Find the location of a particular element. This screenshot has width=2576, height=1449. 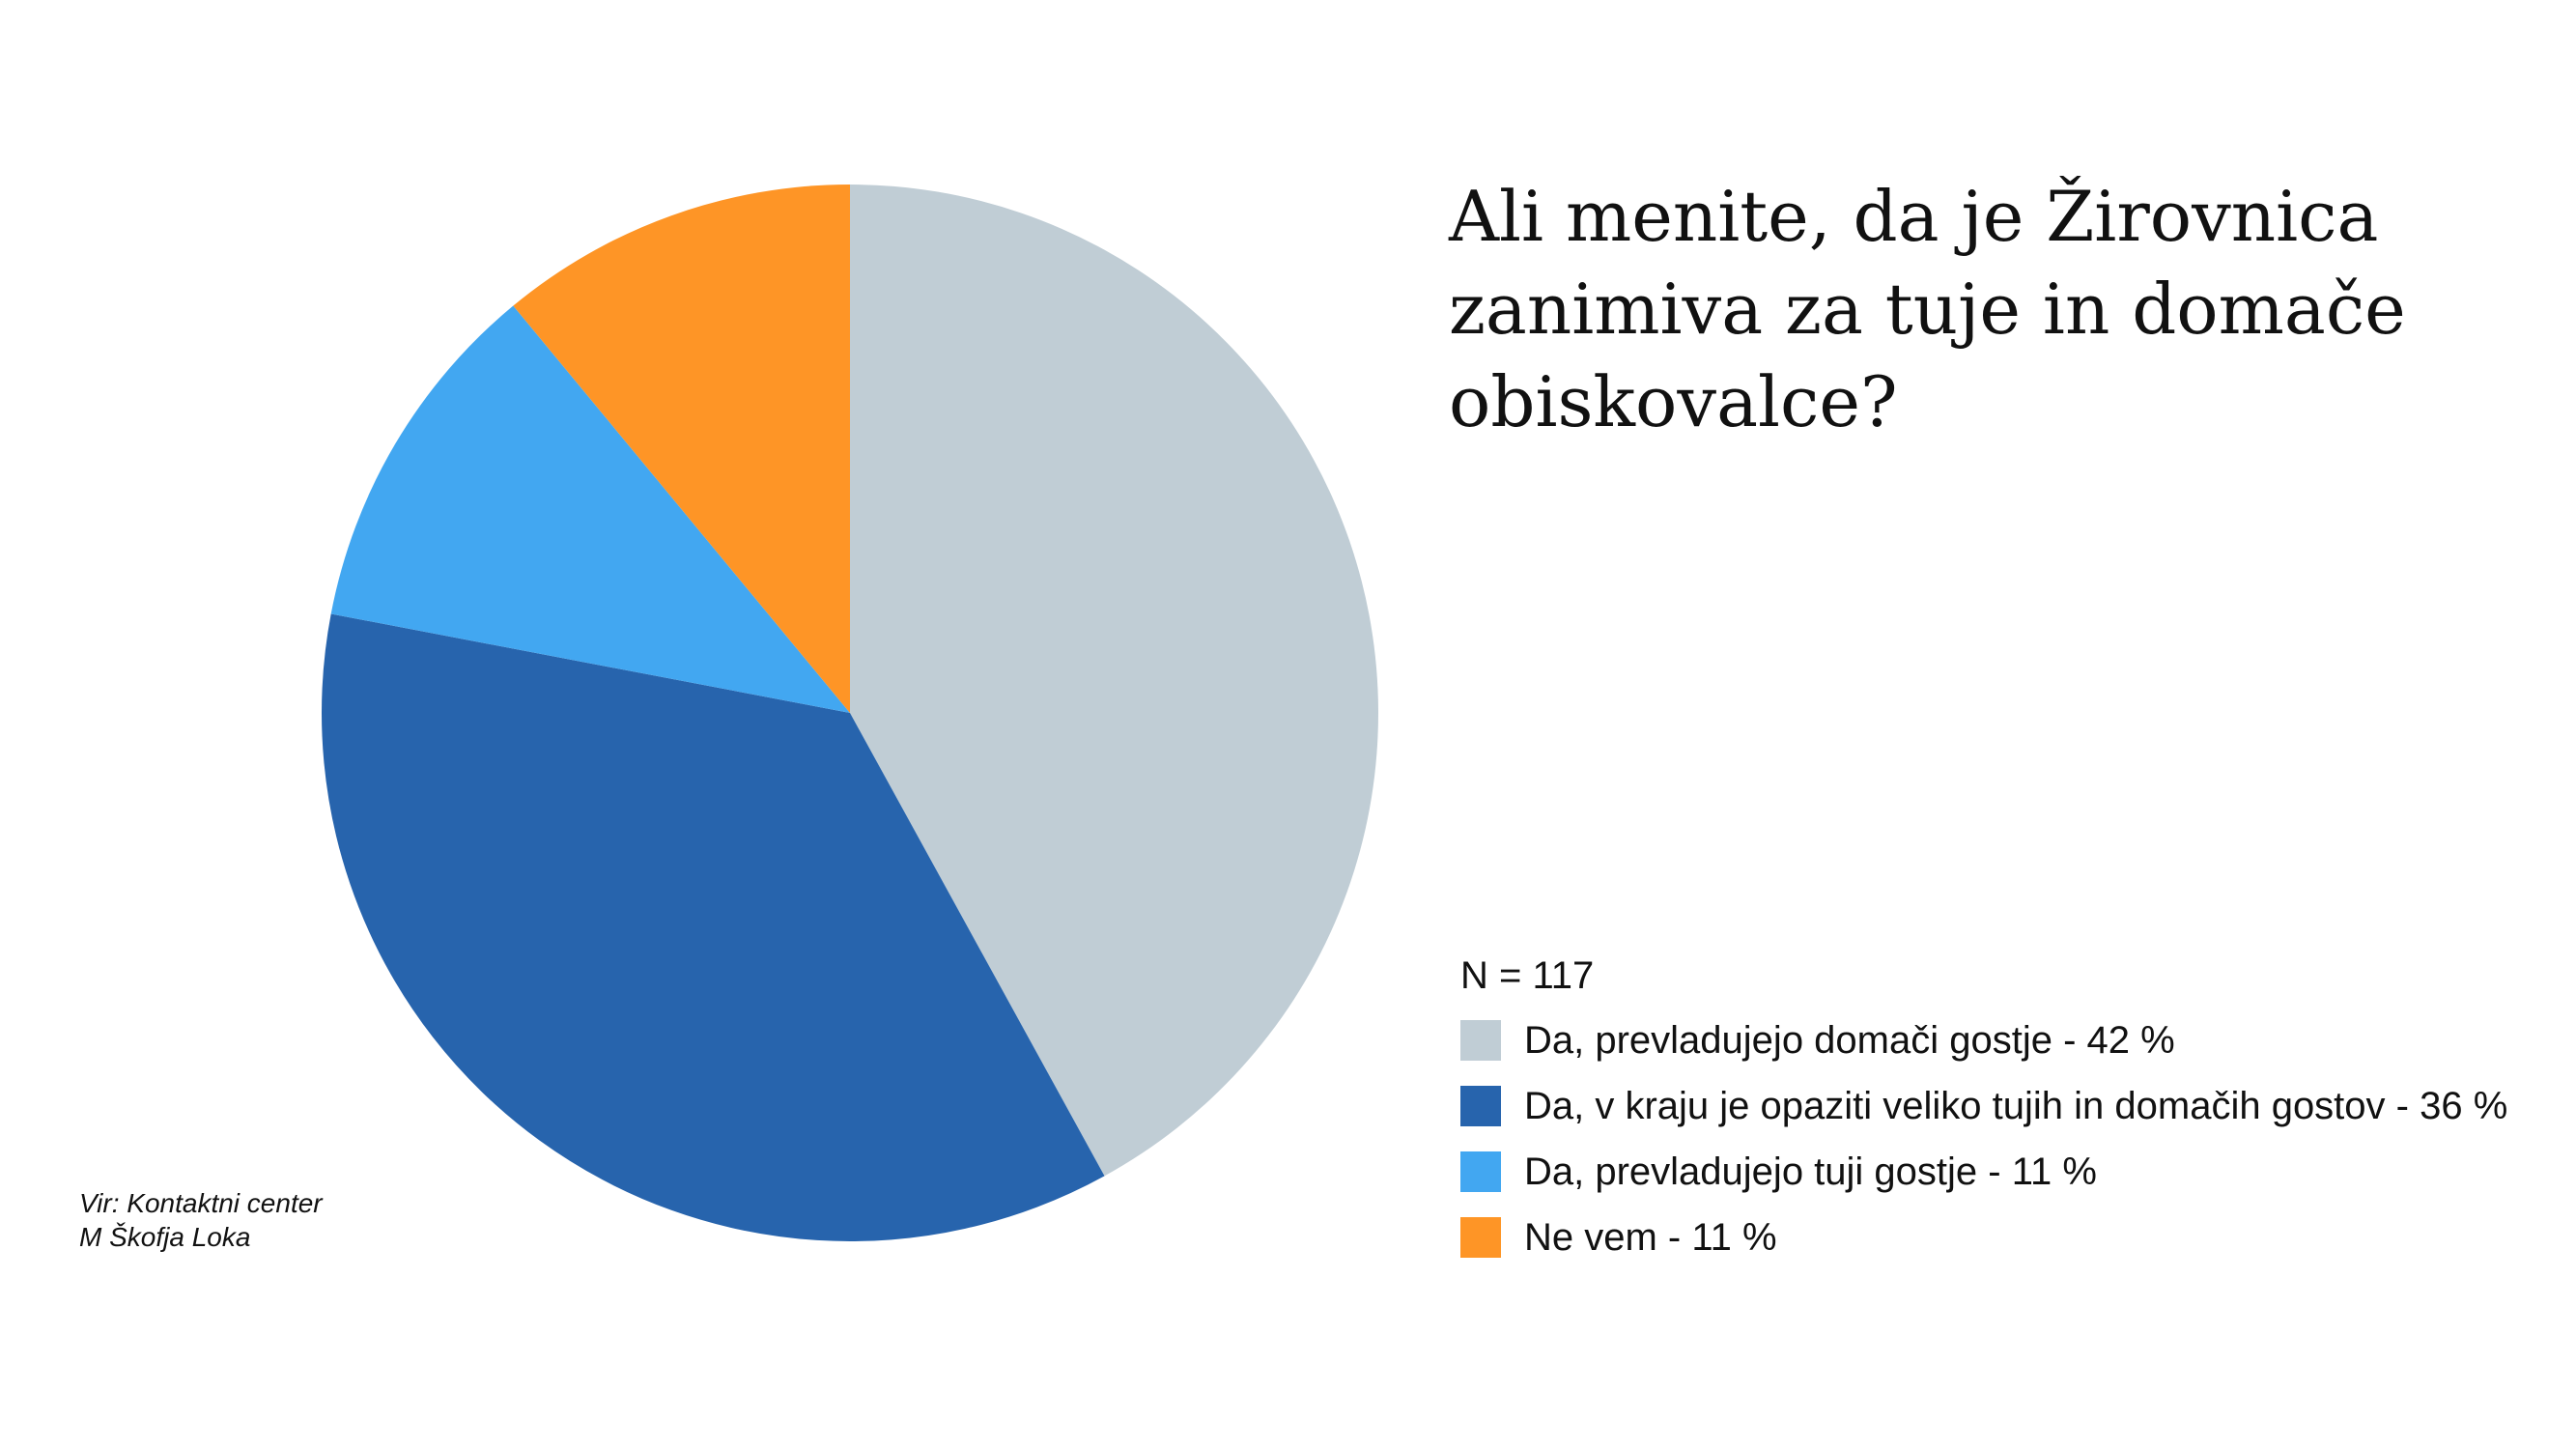

legend-item-1: Da, prevladujejo domači gostje - 42 % is located at coordinates (2015, 1040).